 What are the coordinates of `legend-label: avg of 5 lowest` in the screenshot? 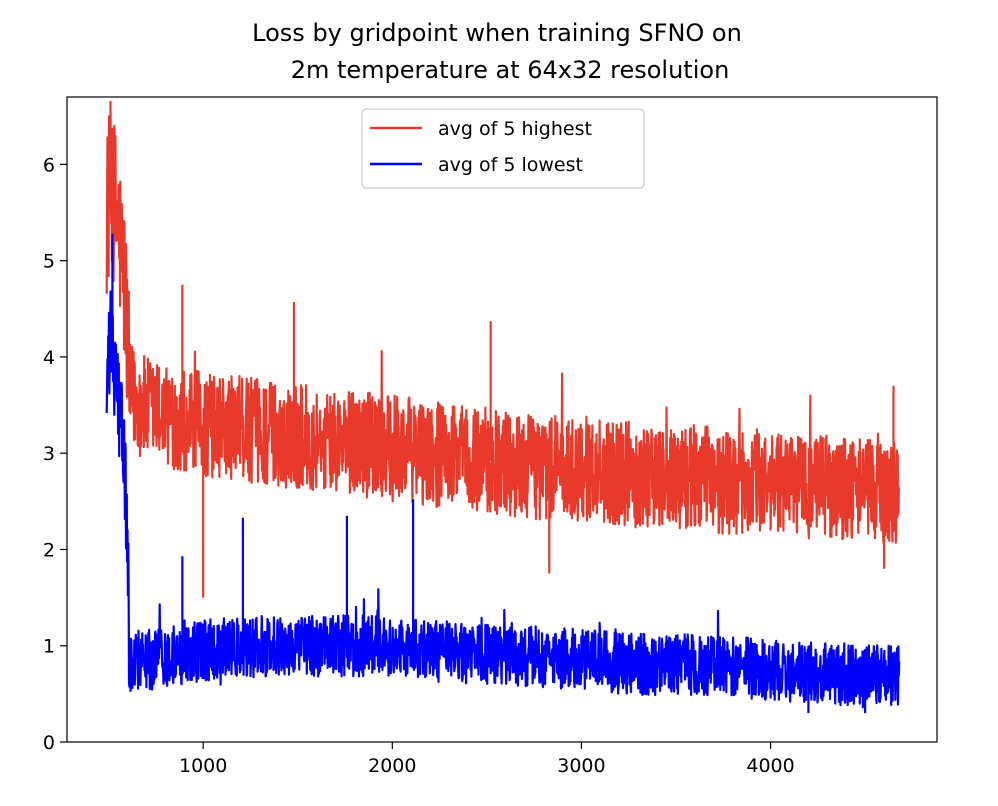 It's located at (510, 165).